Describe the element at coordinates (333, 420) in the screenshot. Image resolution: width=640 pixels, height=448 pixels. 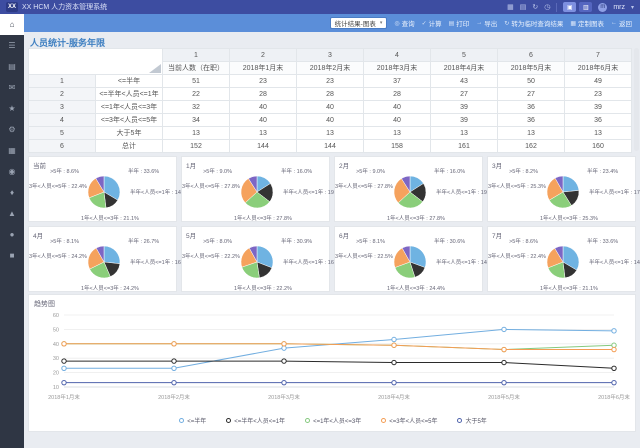
I see `legend-item-<=1年<人员<=3年: <=1年<人员<=3年` at that location.